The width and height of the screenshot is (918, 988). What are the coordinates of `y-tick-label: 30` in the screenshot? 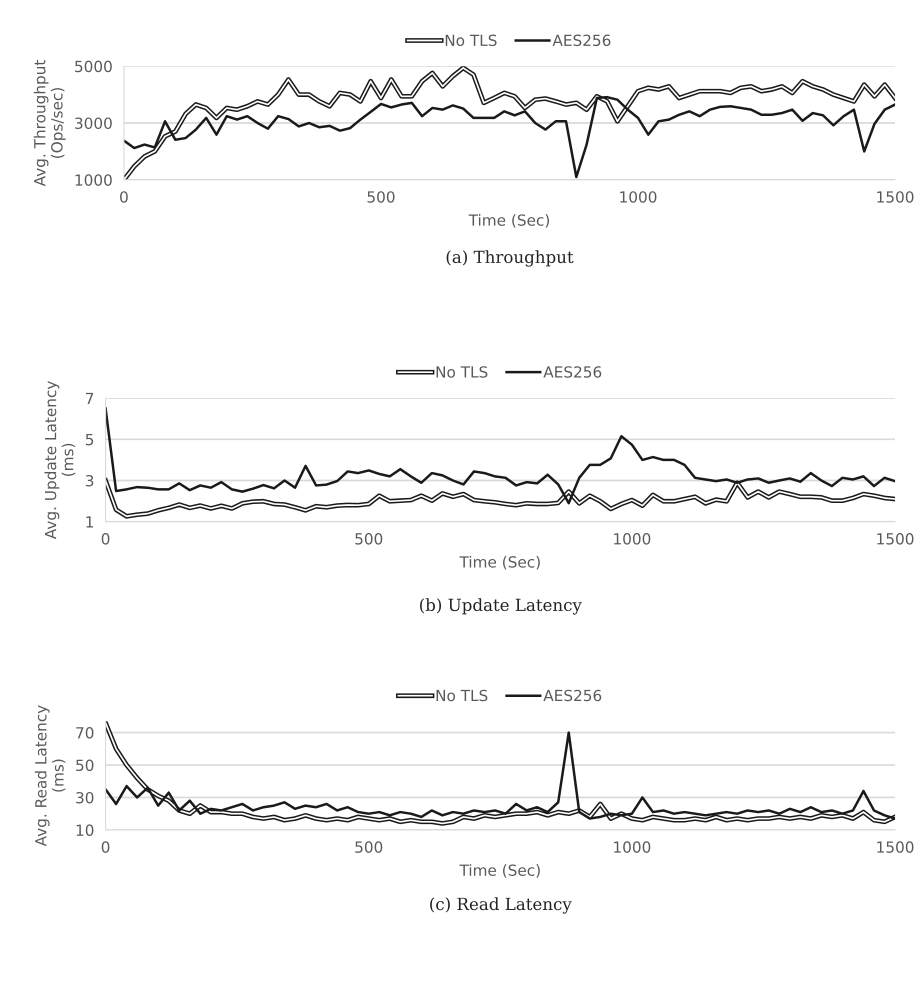 It's located at (85, 798).